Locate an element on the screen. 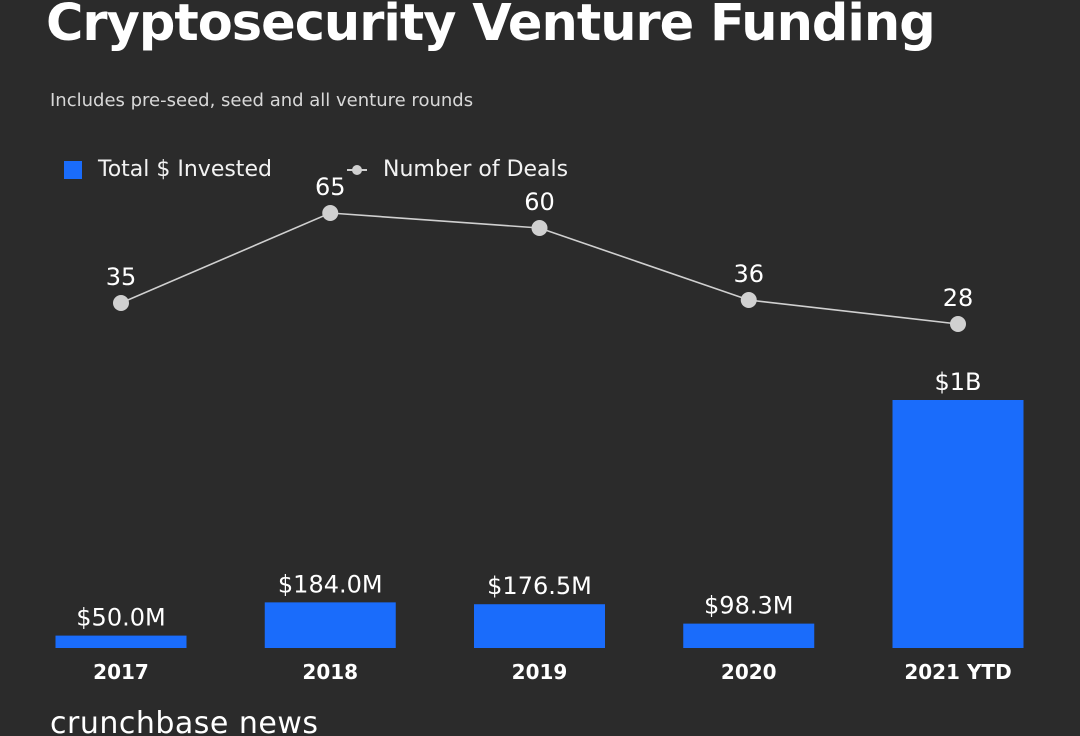 Image resolution: width=1080 pixels, height=736 pixels. bar-value-label: $184.0M is located at coordinates (330, 584).